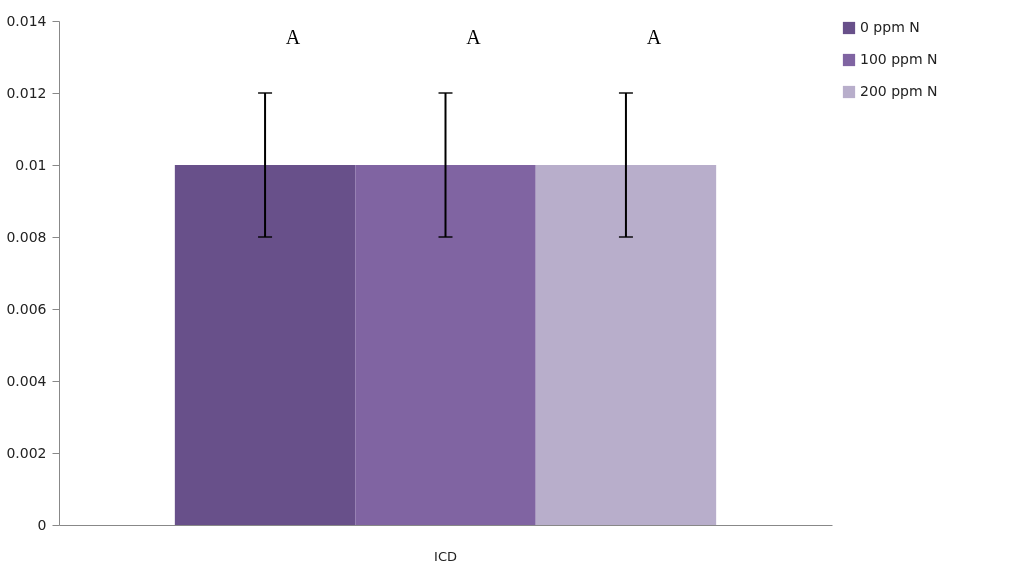  Describe the element at coordinates (26, 20) in the screenshot. I see `y-tick-label: 0.014` at that location.